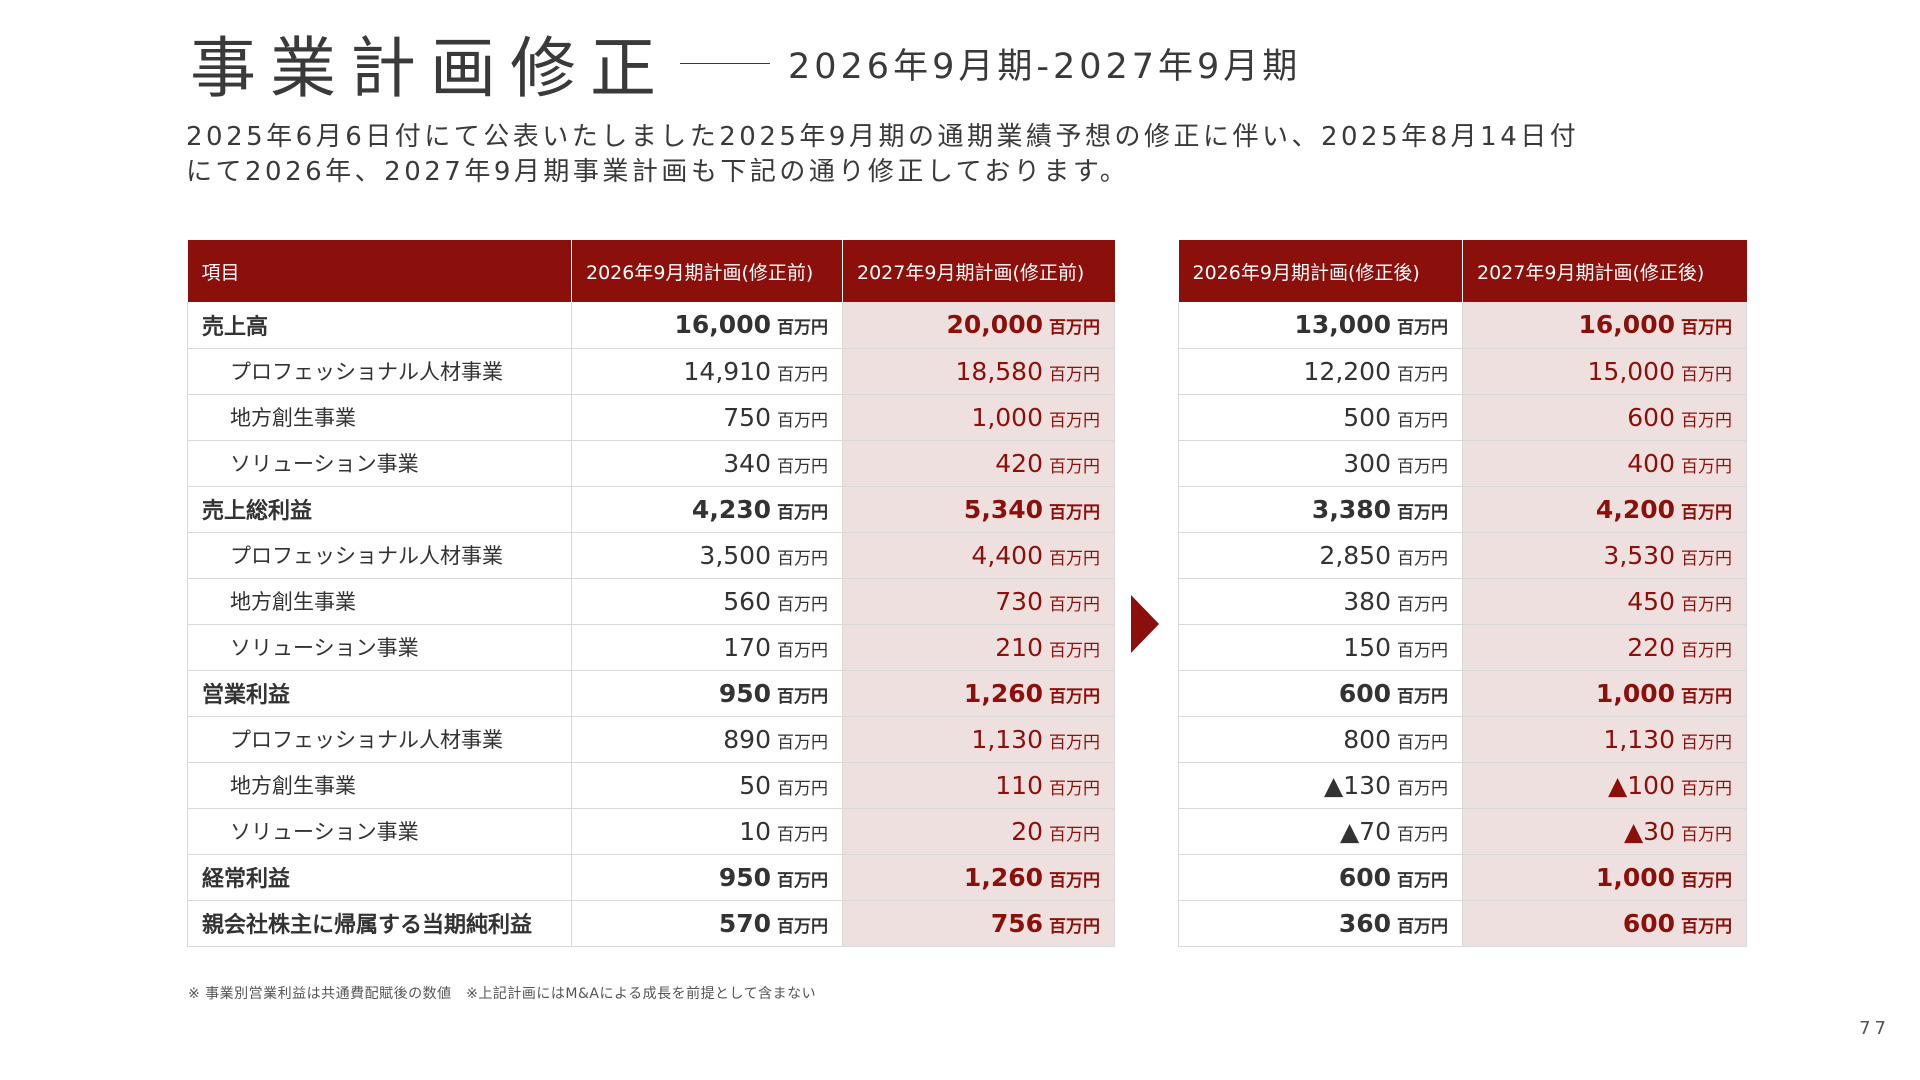 The height and width of the screenshot is (1080, 1920). What do you see at coordinates (1320, 463) in the screenshot?
I see `cell-2026-after: 300 百万円` at bounding box center [1320, 463].